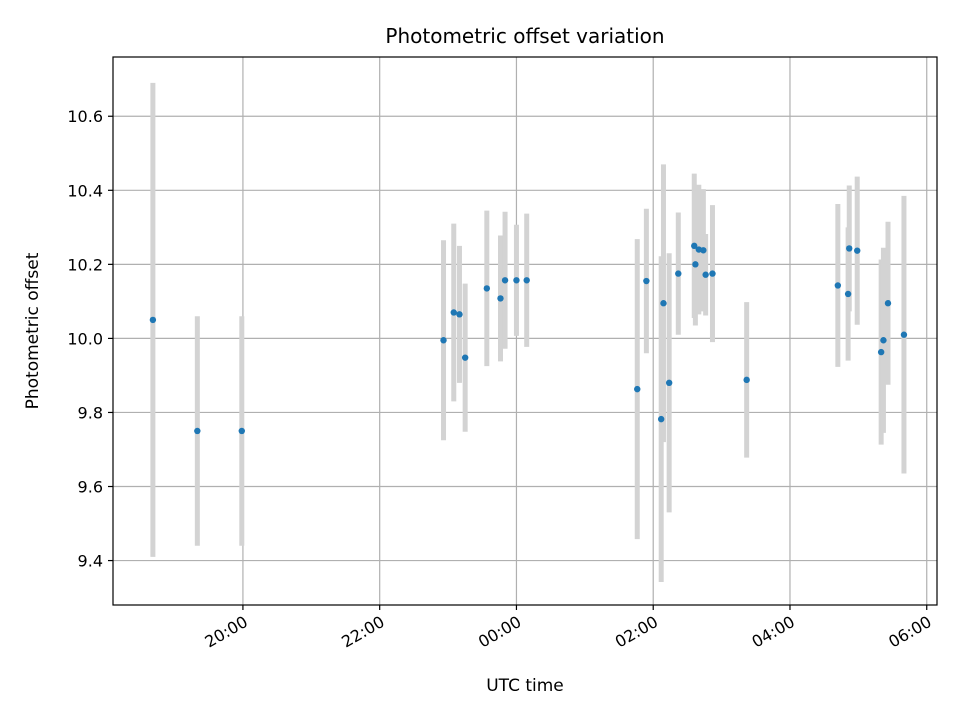  Describe the element at coordinates (525, 686) in the screenshot. I see `x-axis-label: UTC time` at that location.